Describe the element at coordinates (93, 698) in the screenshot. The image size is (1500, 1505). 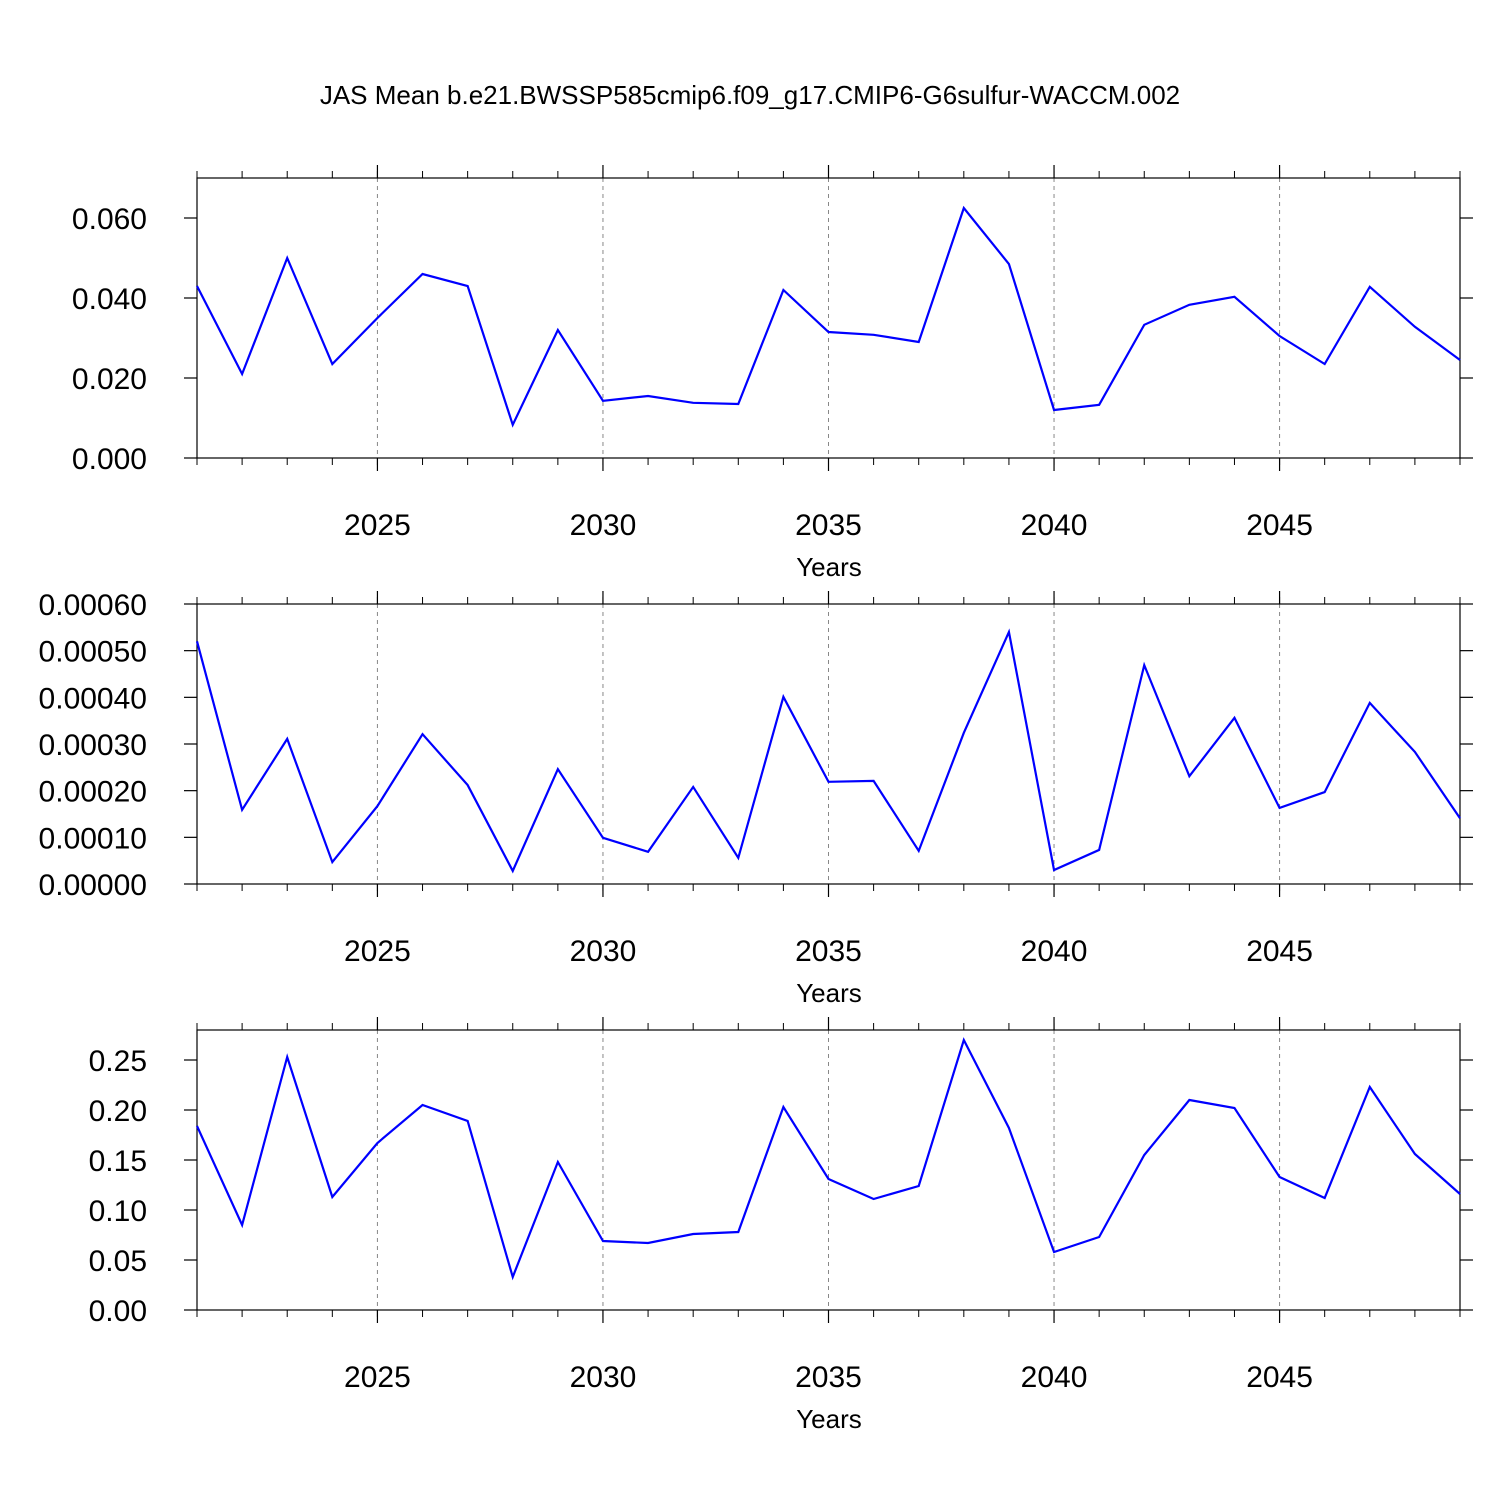
I see `y-tick-label: 0.00040` at that location.